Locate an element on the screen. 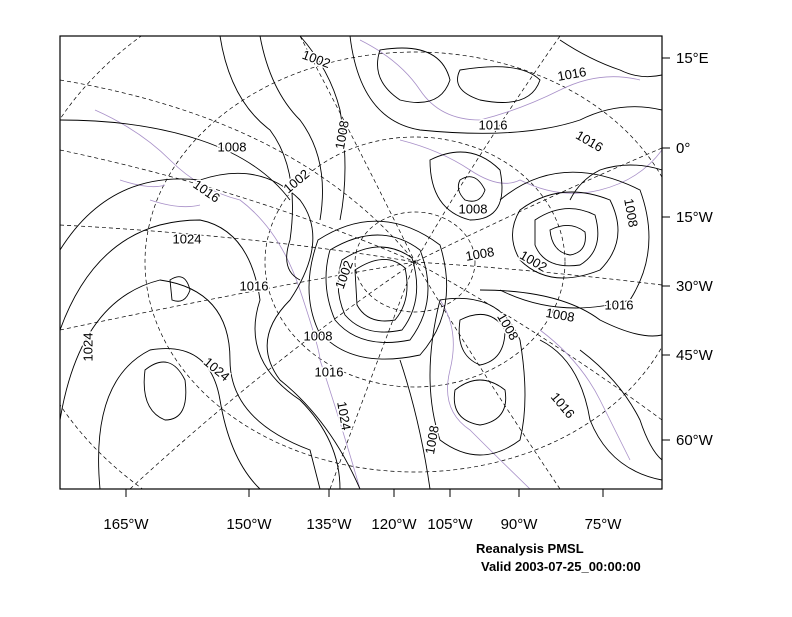 The image size is (792, 617). x-tick-label: 165°W is located at coordinates (126, 524).